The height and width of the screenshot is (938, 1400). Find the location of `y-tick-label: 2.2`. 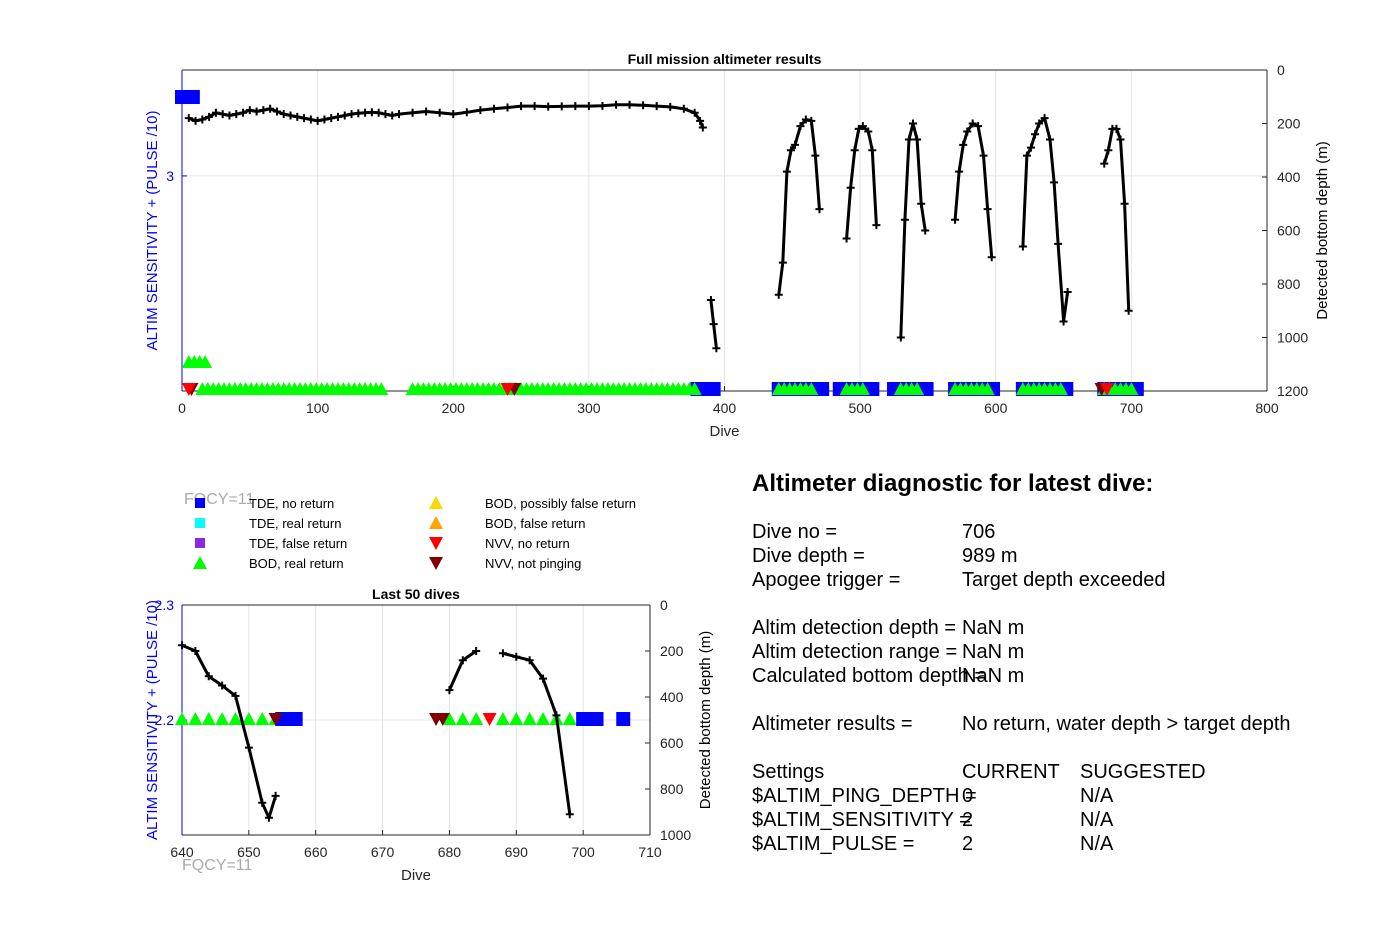

y-tick-label: 2.2 is located at coordinates (165, 720).